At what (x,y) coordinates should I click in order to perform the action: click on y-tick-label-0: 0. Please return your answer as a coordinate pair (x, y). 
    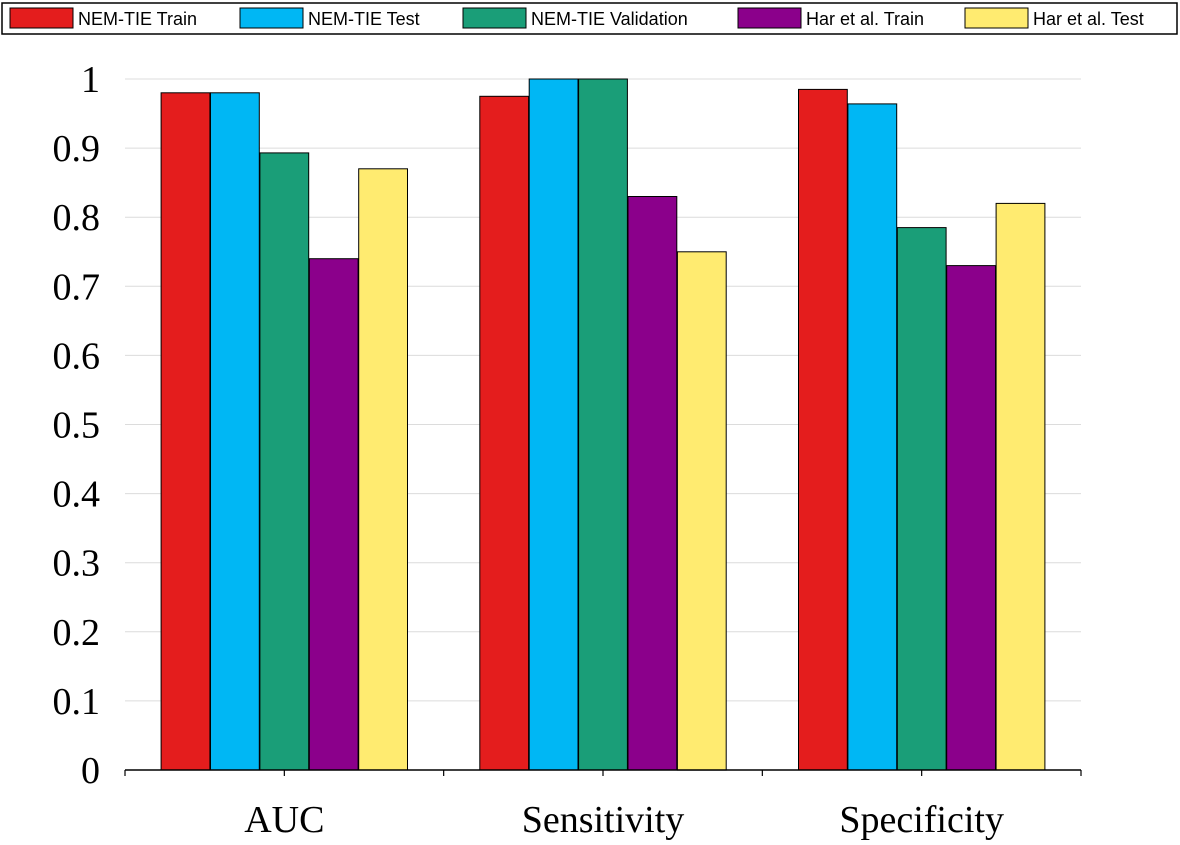
    Looking at the image, I should click on (90, 771).